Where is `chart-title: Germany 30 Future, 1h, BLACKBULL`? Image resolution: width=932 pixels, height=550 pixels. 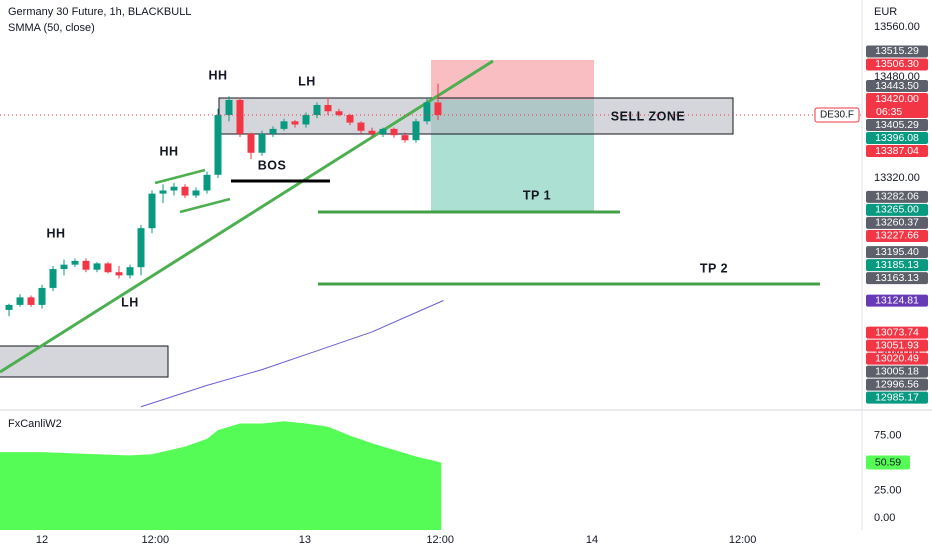 chart-title: Germany 30 Future, 1h, BLACKBULL is located at coordinates (99, 12).